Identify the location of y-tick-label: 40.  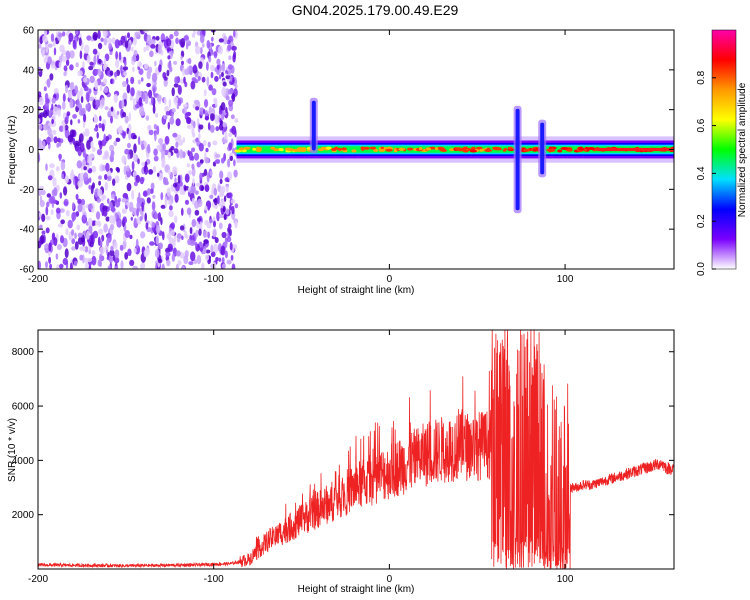
(29, 70).